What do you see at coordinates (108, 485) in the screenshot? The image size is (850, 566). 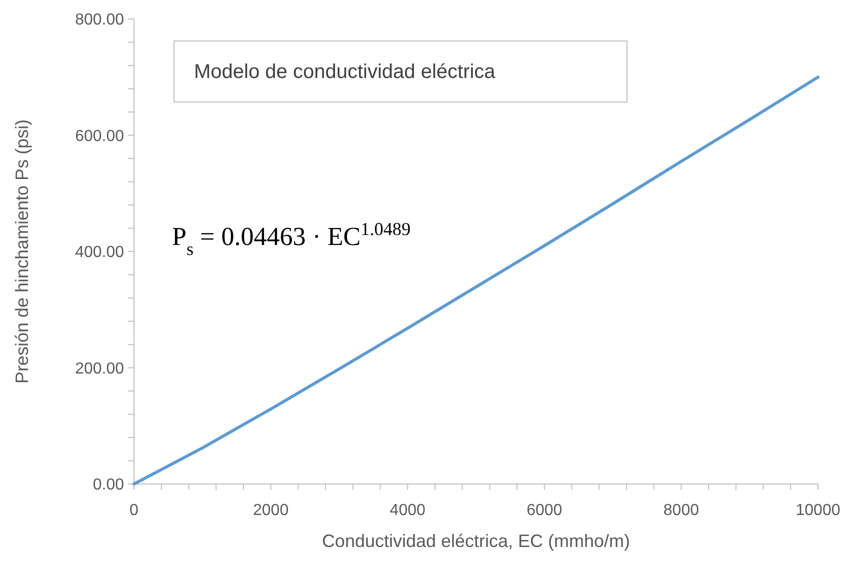 I see `y-tick-label: 0.00` at bounding box center [108, 485].